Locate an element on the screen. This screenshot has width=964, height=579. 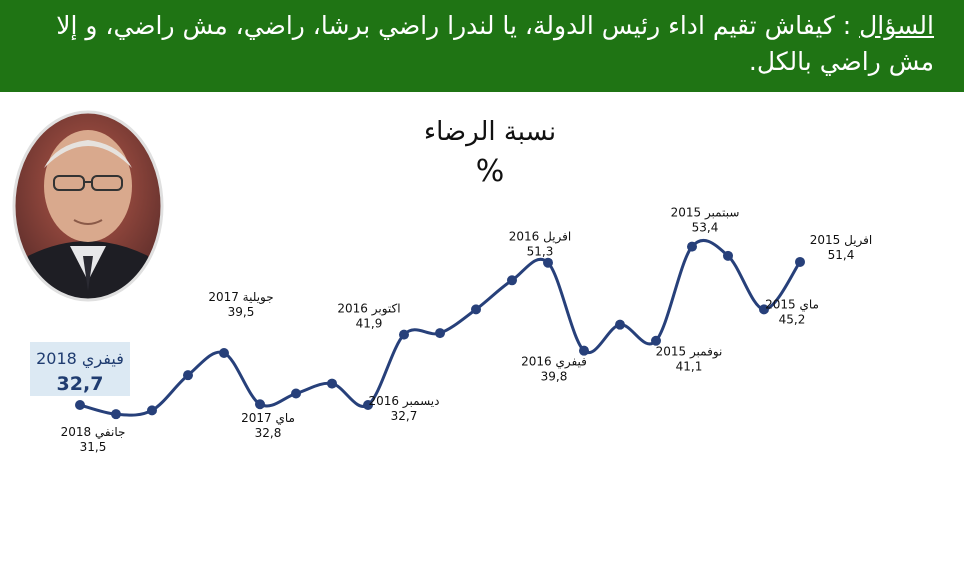
president-portrait is located at coordinates (88, 206).